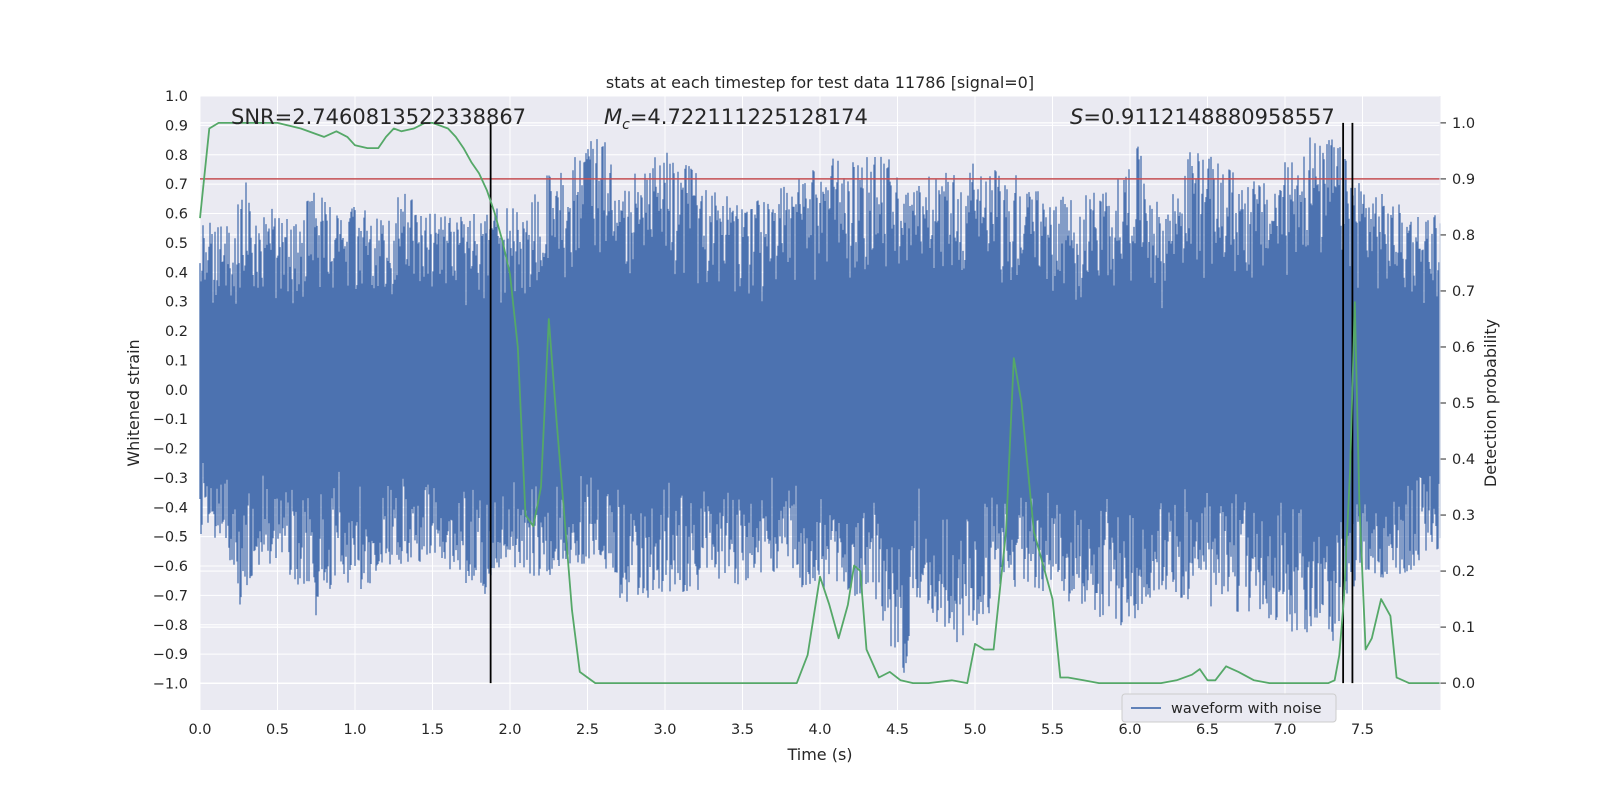 Image resolution: width=1600 pixels, height=800 pixels. I want to click on x-tick-label: 5.5, so click(1052, 730).